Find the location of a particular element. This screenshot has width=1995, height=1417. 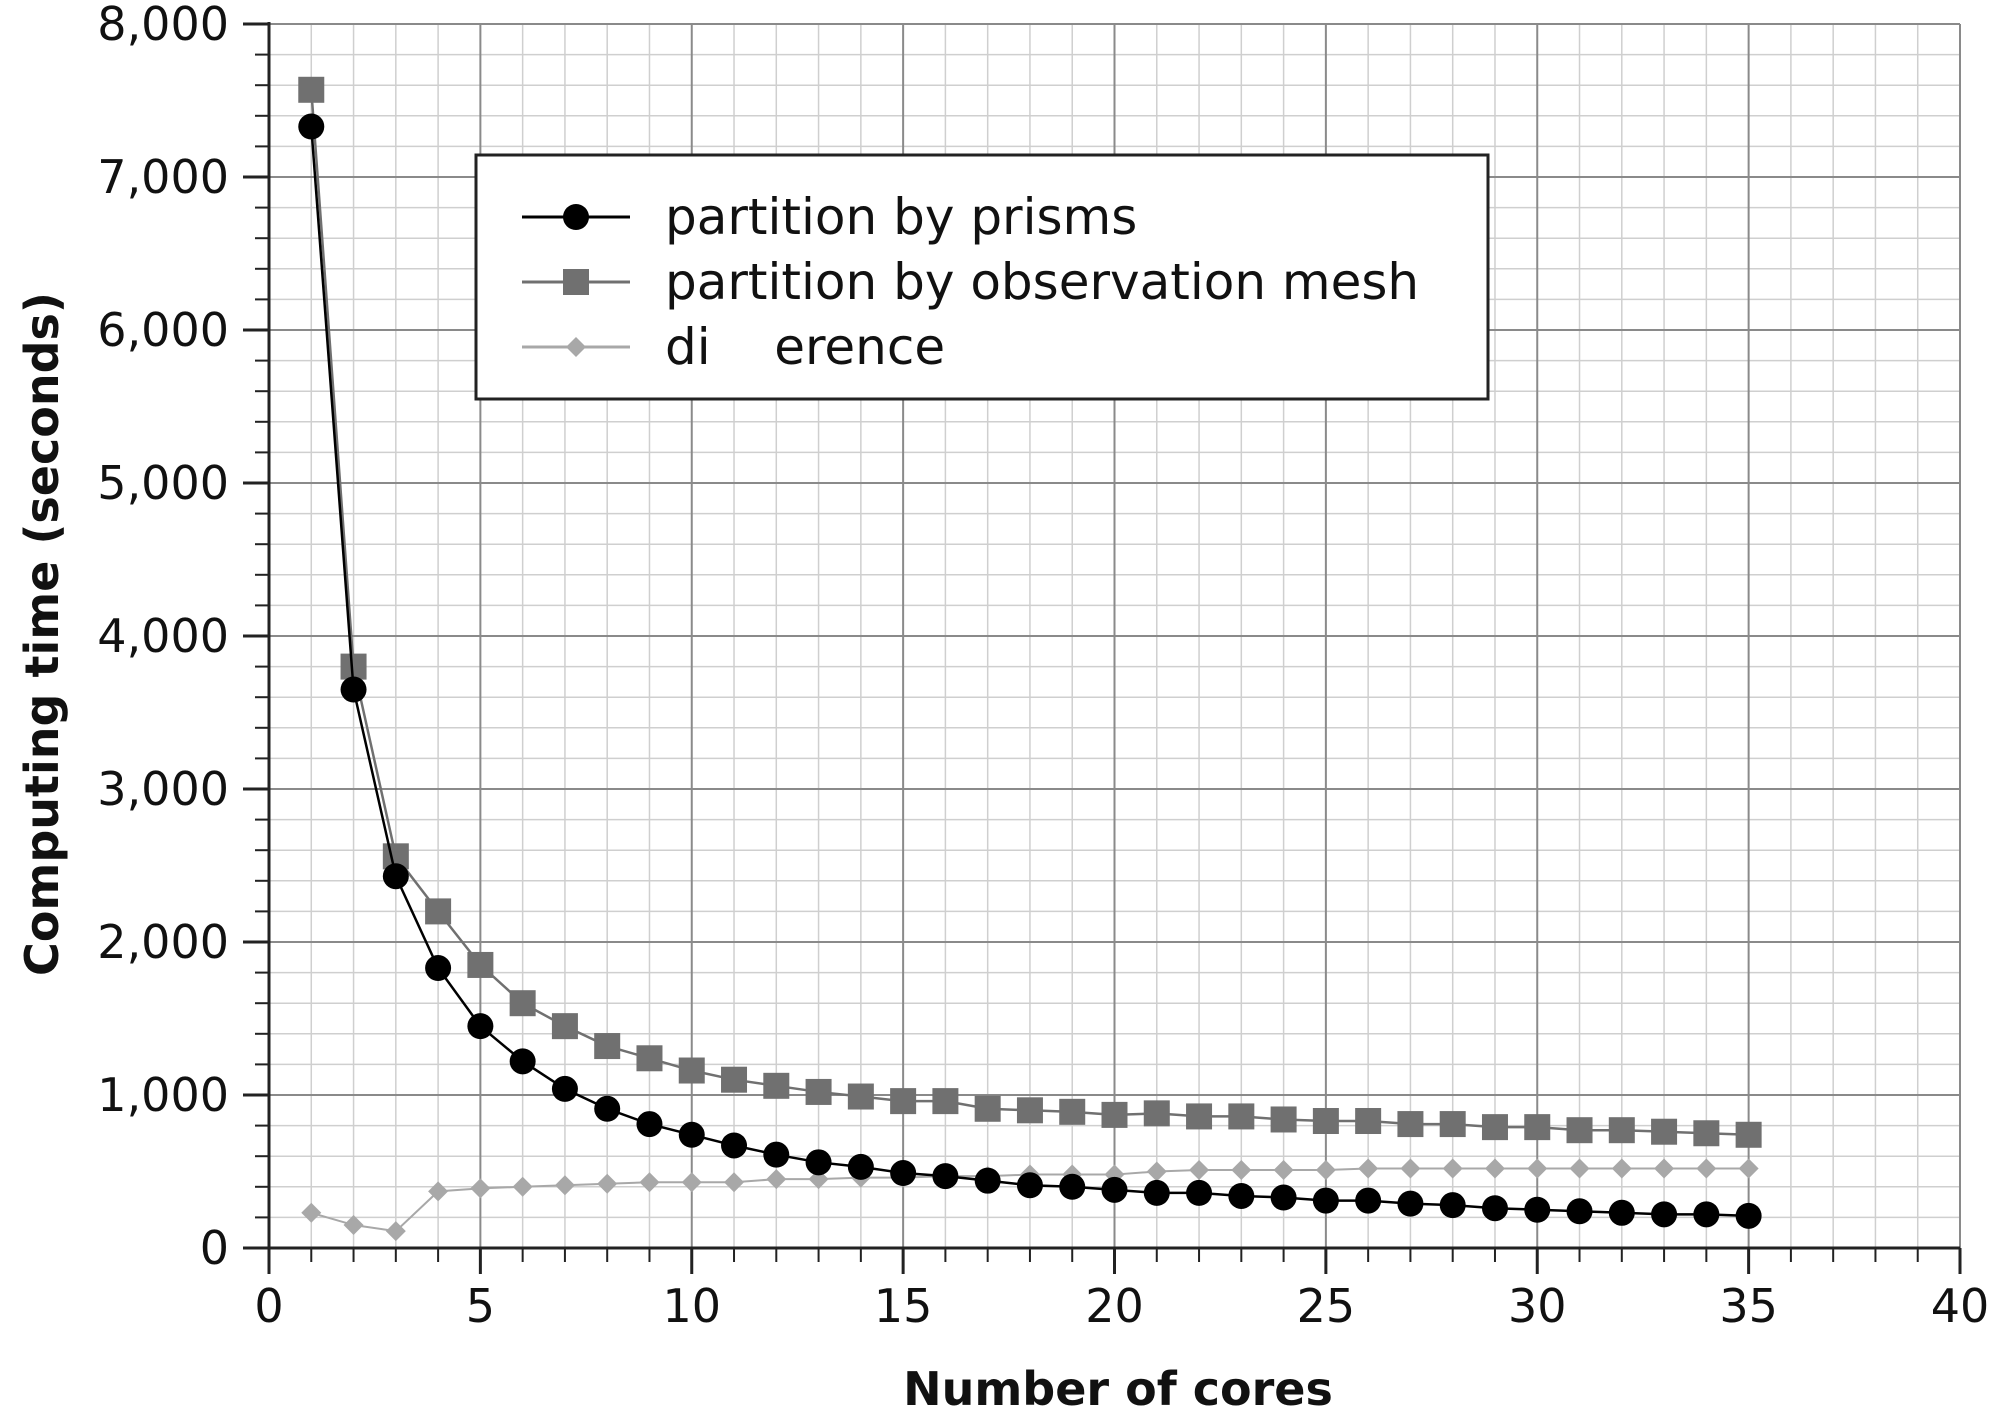

y-tick-label: 8,000 is located at coordinates (163, 25).